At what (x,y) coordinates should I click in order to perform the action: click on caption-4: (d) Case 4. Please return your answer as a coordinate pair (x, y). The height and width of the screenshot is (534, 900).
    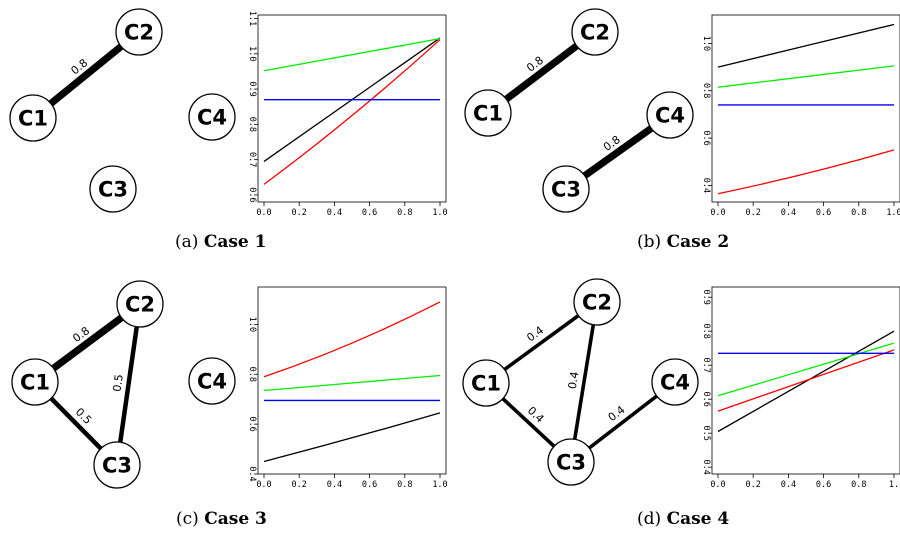
    Looking at the image, I should click on (683, 519).